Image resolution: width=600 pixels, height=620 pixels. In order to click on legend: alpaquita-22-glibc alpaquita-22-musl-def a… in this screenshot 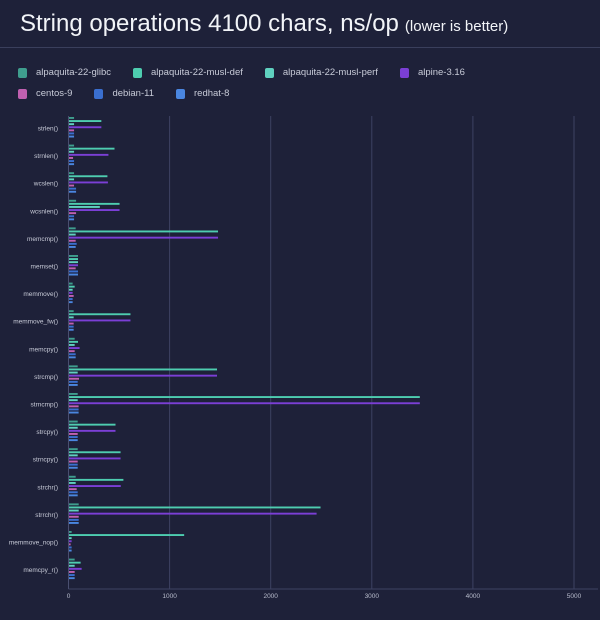, I will do `click(303, 83)`.